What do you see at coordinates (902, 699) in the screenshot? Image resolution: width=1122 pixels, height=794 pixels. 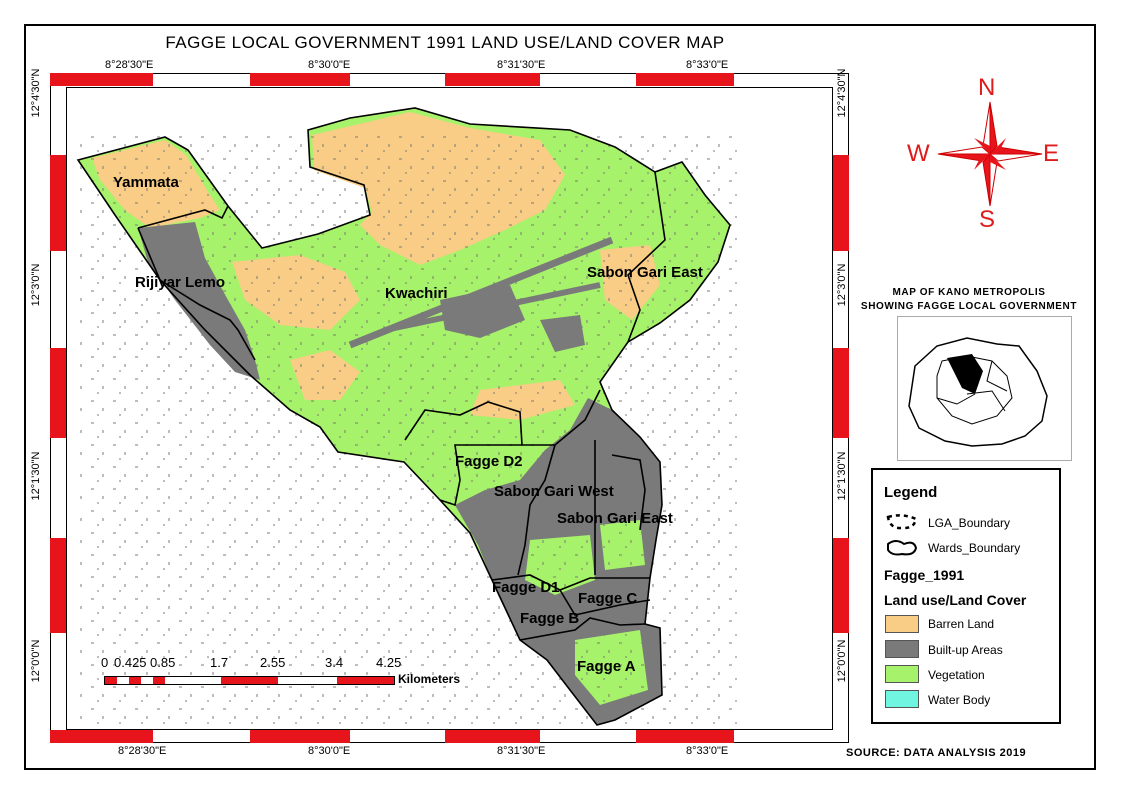 I see `legend-swatch-water` at bounding box center [902, 699].